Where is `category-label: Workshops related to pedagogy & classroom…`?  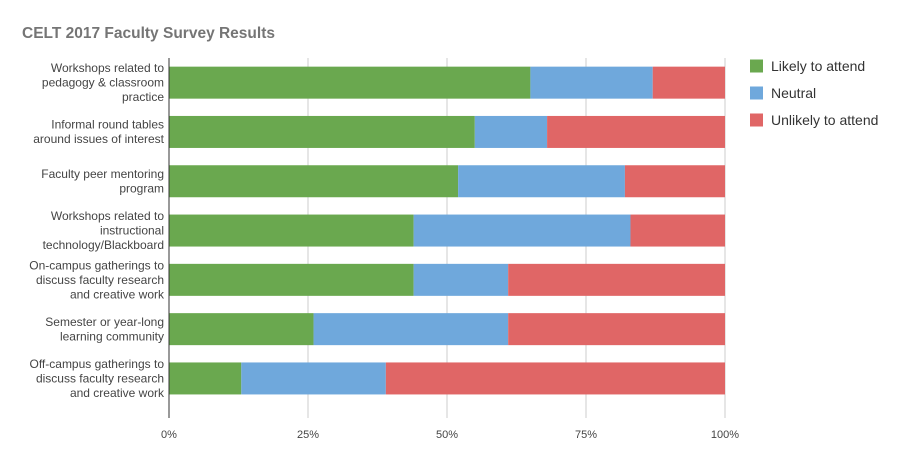
category-label: Workshops related to pedagogy & classroom… is located at coordinates (103, 82).